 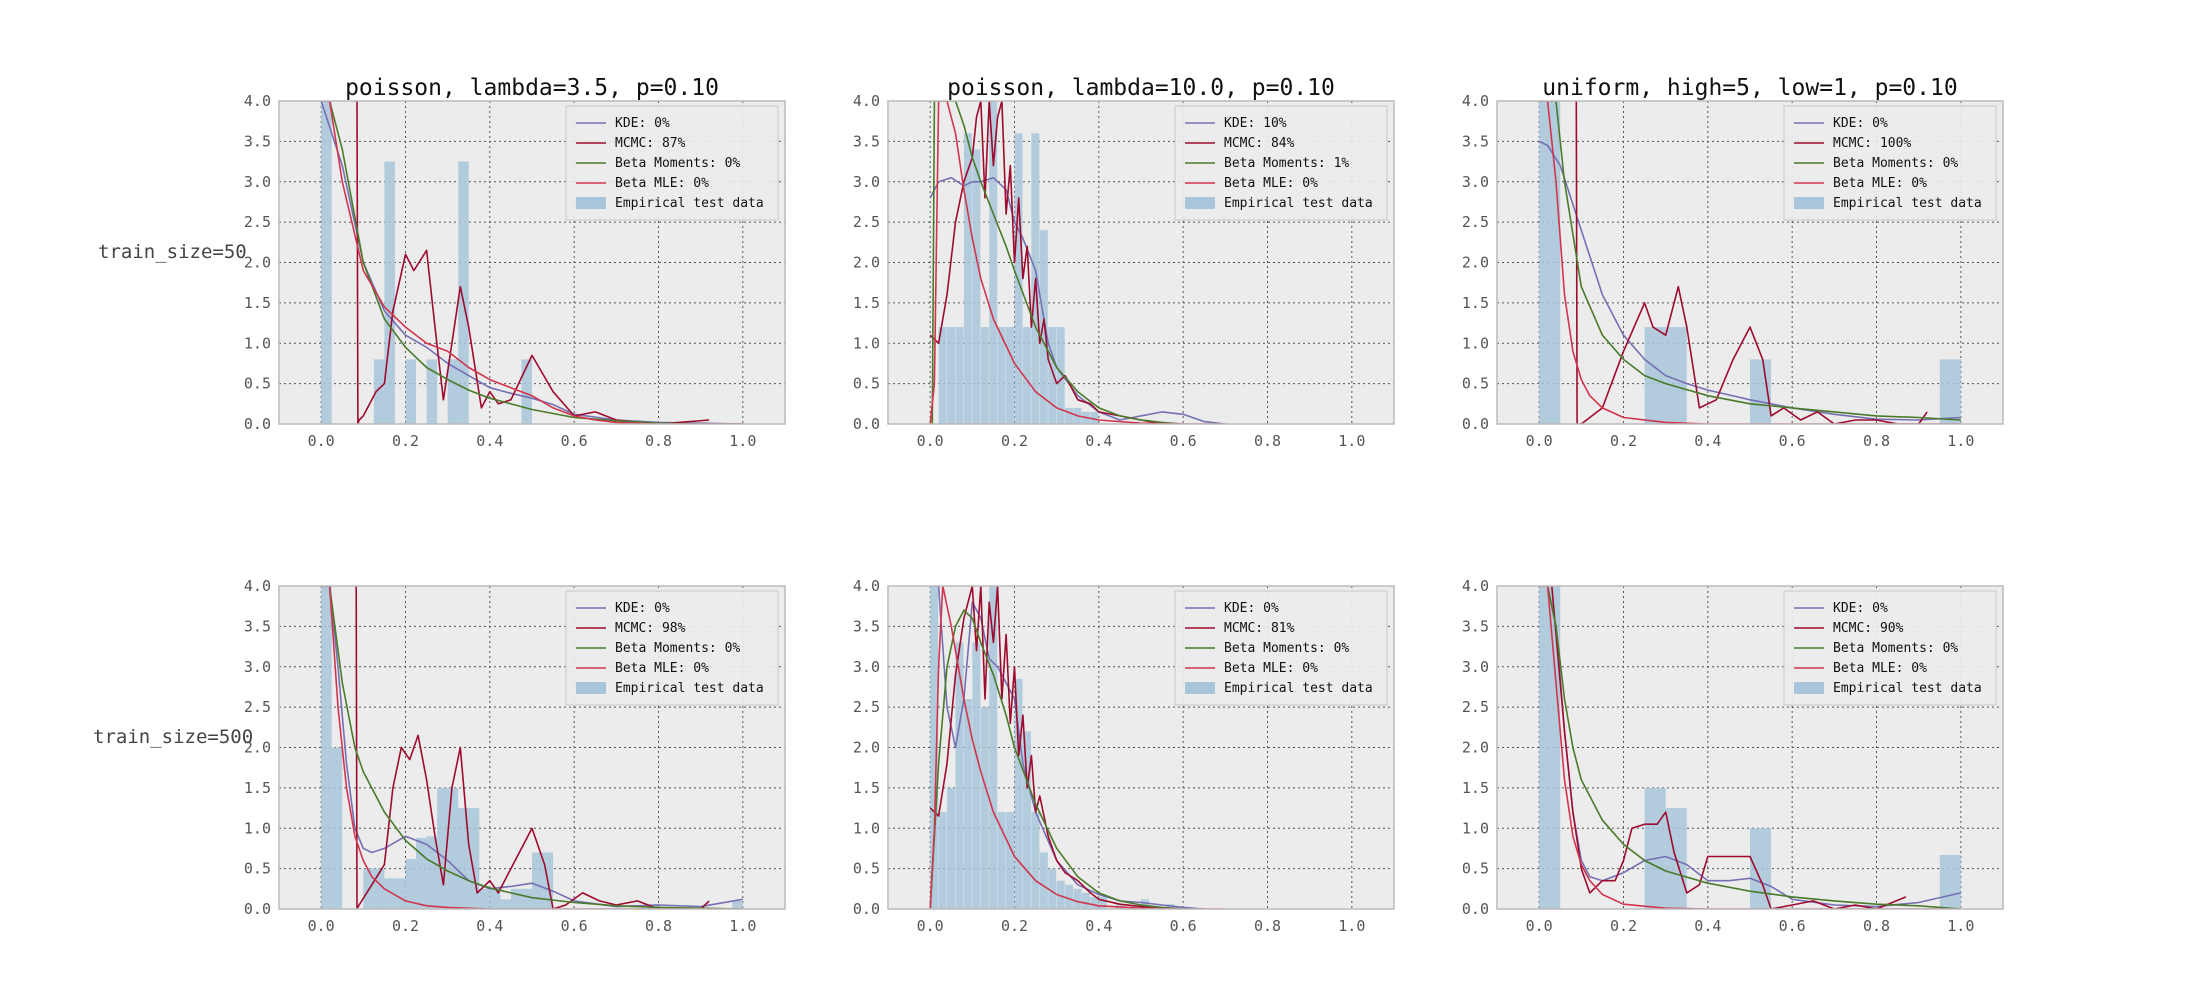 What do you see at coordinates (1259, 628) in the screenshot?
I see `legend-label: MCMC: 81%` at bounding box center [1259, 628].